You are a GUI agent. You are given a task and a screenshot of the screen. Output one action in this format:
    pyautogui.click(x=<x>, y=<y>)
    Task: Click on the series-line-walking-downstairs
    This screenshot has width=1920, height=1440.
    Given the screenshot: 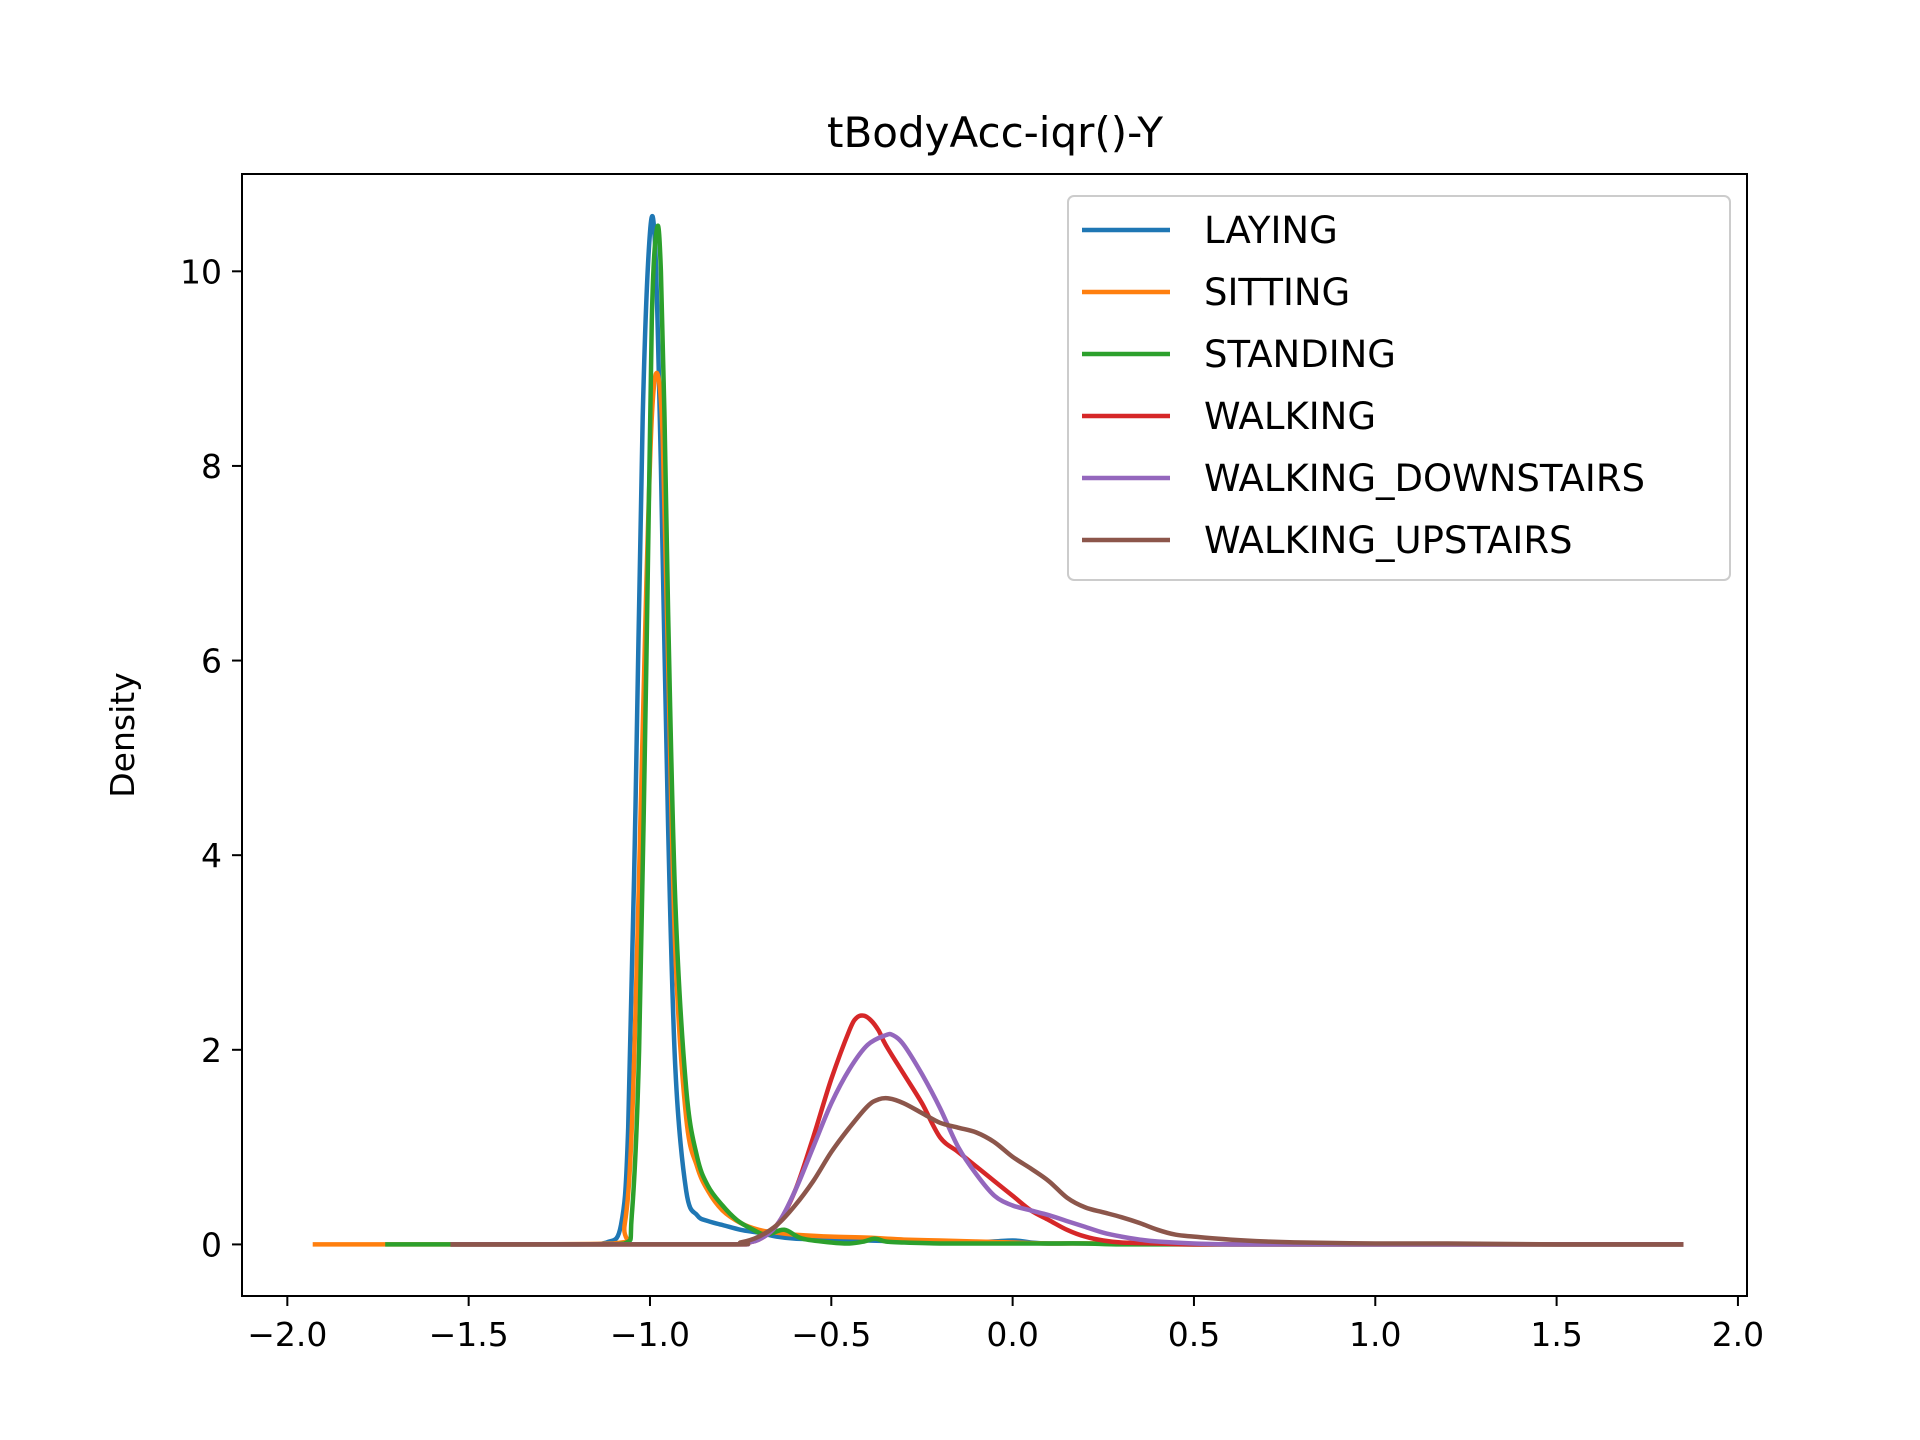 What is the action you would take?
    pyautogui.click(x=1067, y=1139)
    